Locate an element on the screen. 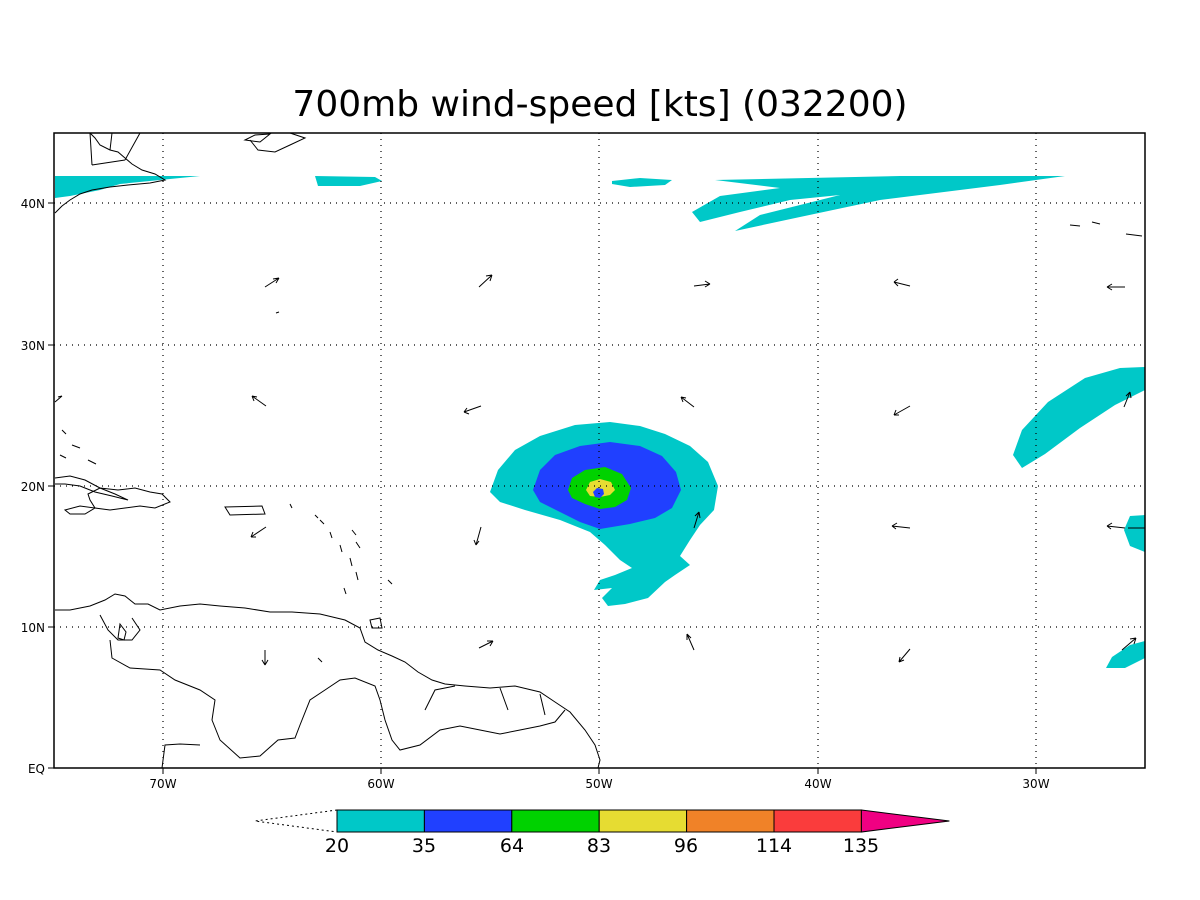  colorbar-lower-extension is located at coordinates (296, 821).